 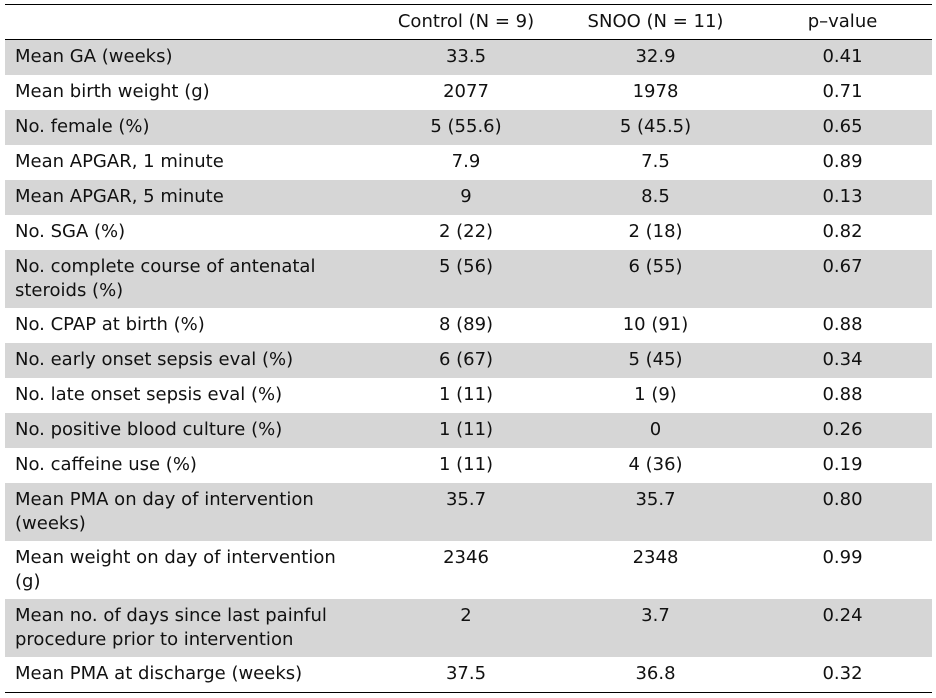 I want to click on header-snoo: SNOO (N = 11), so click(x=655, y=21).